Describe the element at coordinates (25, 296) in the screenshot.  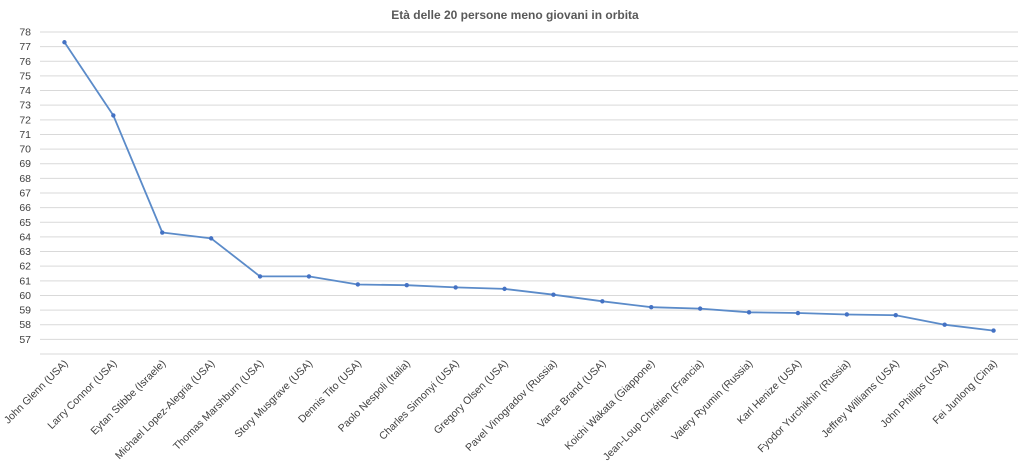
I see `y-tick-label: 60` at that location.